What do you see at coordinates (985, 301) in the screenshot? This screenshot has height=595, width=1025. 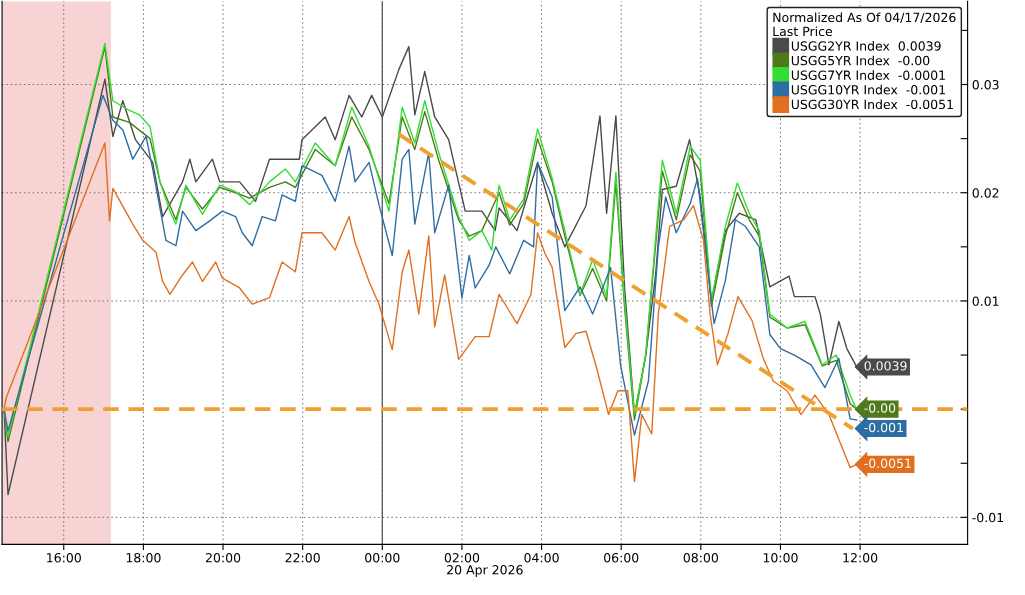 I see `y-tick-label: 0.01` at bounding box center [985, 301].